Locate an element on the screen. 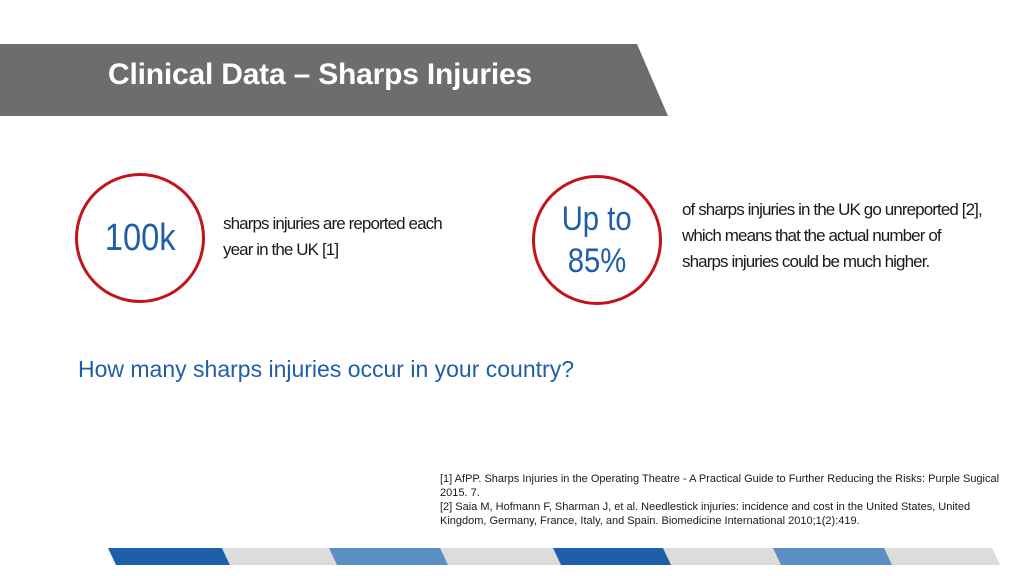 Image resolution: width=1024 pixels, height=576 pixels. stat-value-line1: Up to is located at coordinates (597, 219).